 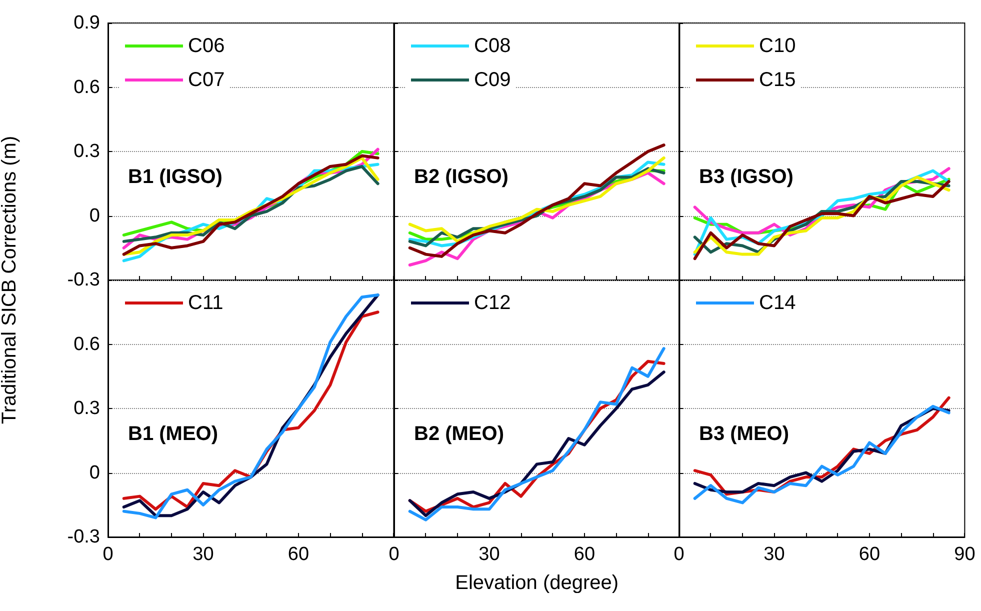 I want to click on annotation: B1 (IGSO), so click(x=175, y=177).